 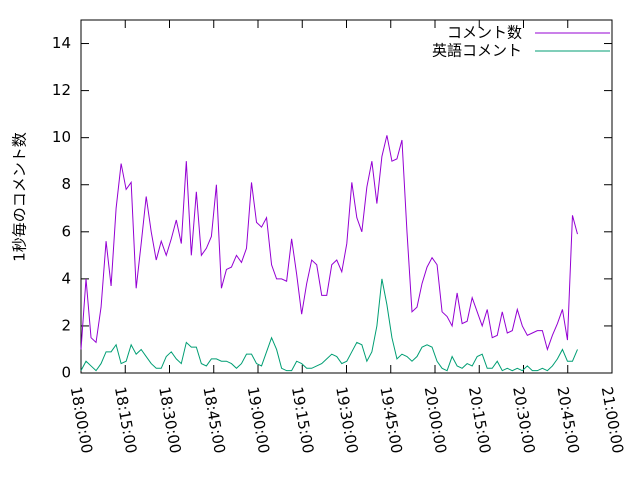 I want to click on legend-label: 英語コメント, so click(x=477, y=51).